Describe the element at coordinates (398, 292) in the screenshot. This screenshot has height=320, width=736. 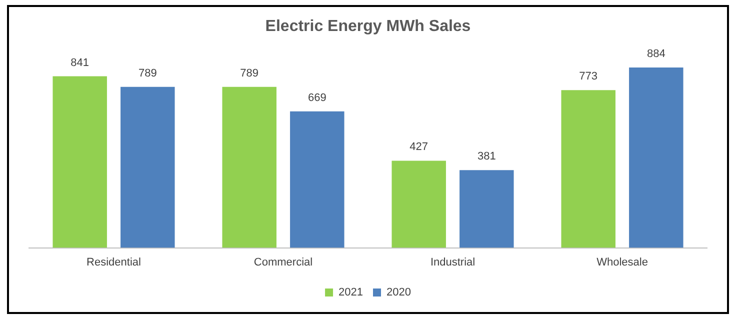
I see `legend-label: 2020` at that location.